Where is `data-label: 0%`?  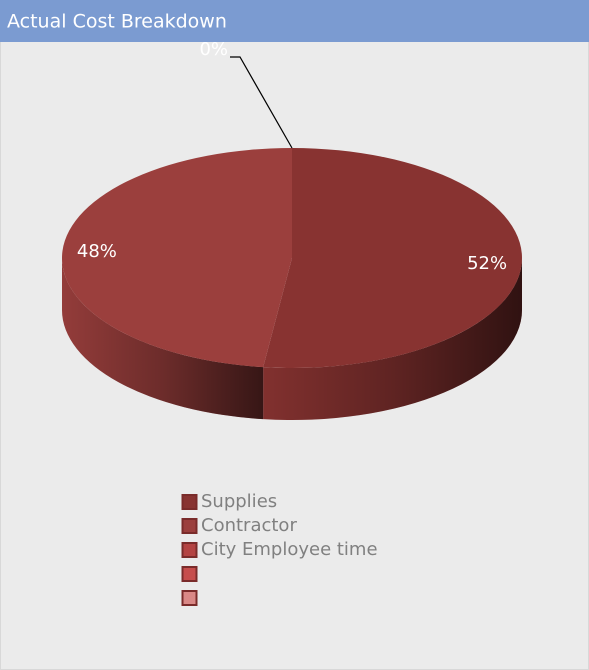
data-label: 0% is located at coordinates (213, 49).